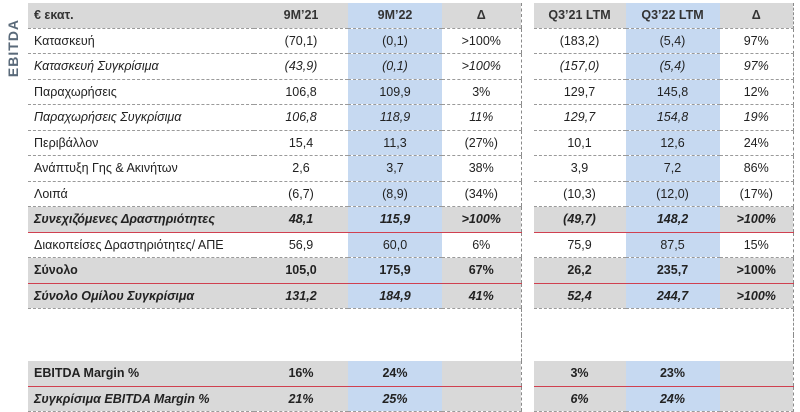 The height and width of the screenshot is (412, 800). I want to click on header-delta-ltm: Δ, so click(756, 16).